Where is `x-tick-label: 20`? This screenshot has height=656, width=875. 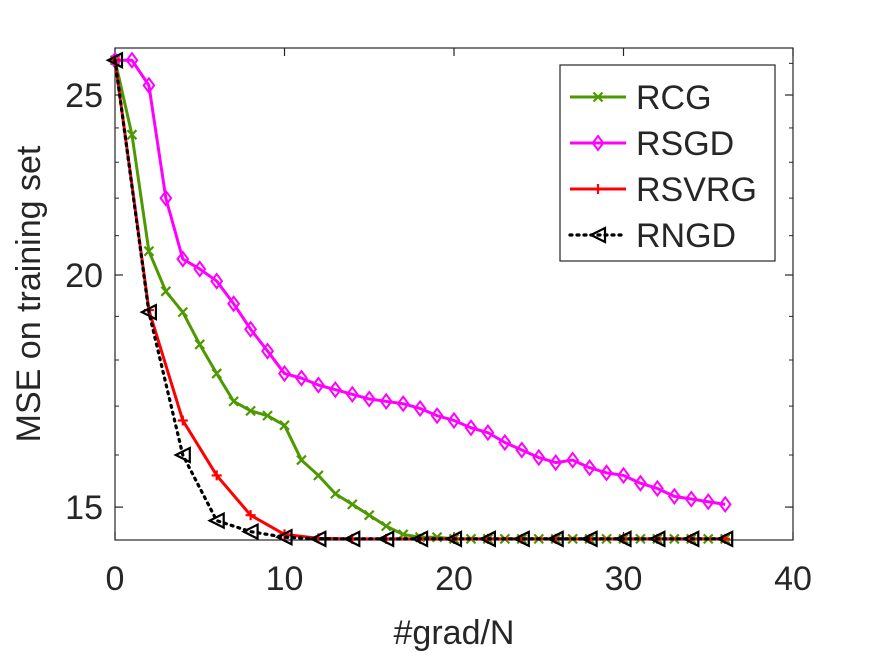
x-tick-label: 20 is located at coordinates (454, 579).